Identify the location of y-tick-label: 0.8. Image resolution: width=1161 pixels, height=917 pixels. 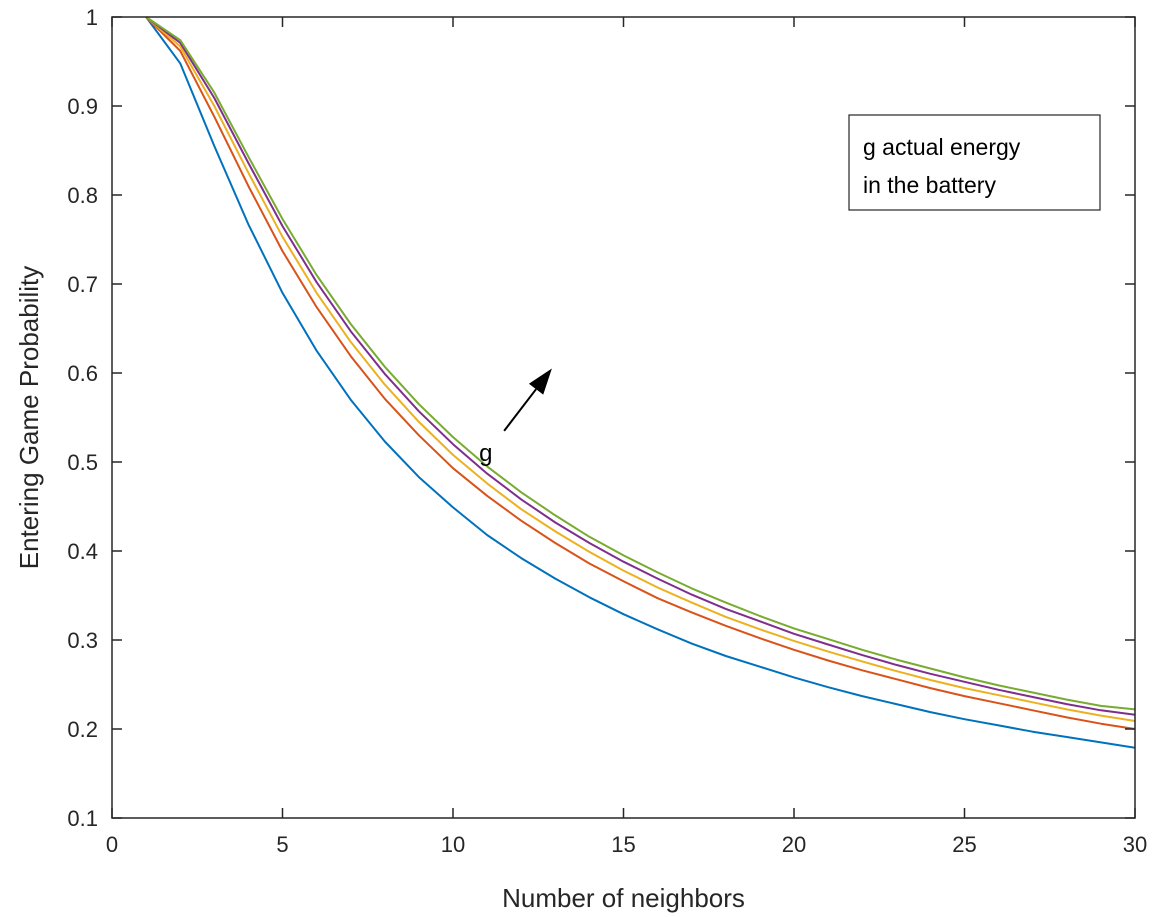
(82, 195).